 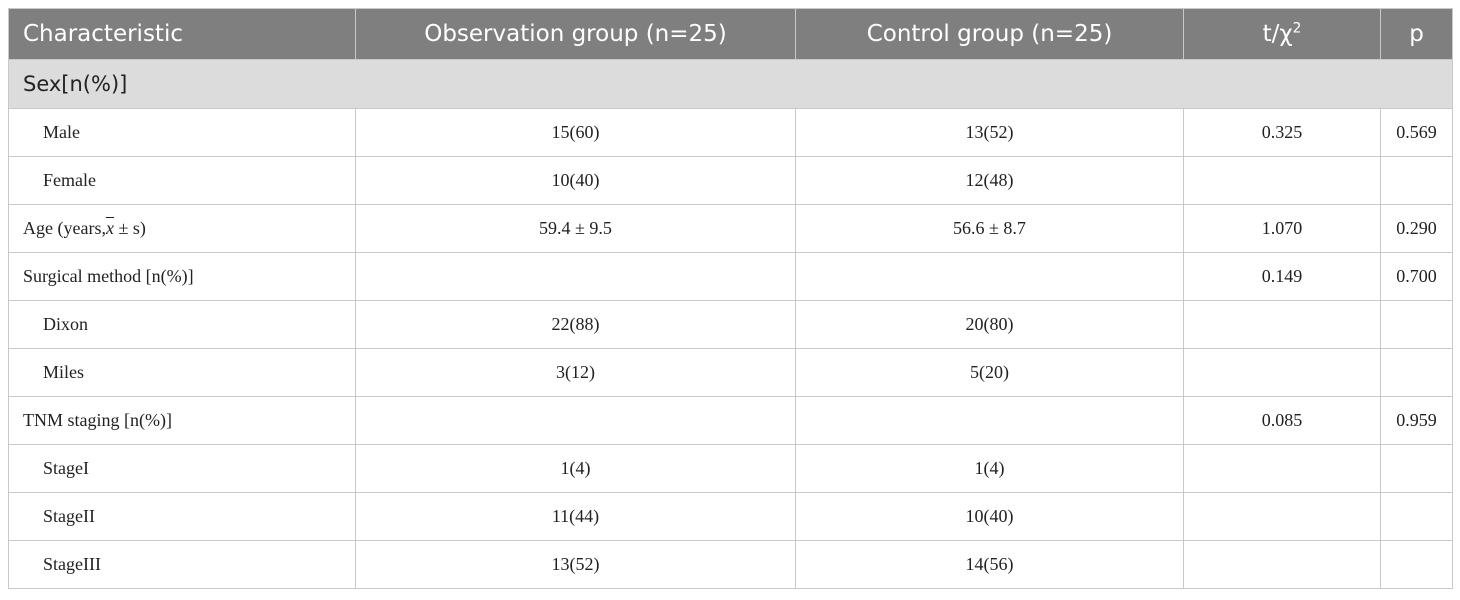 I want to click on p-value: 0.959, so click(x=1416, y=420).